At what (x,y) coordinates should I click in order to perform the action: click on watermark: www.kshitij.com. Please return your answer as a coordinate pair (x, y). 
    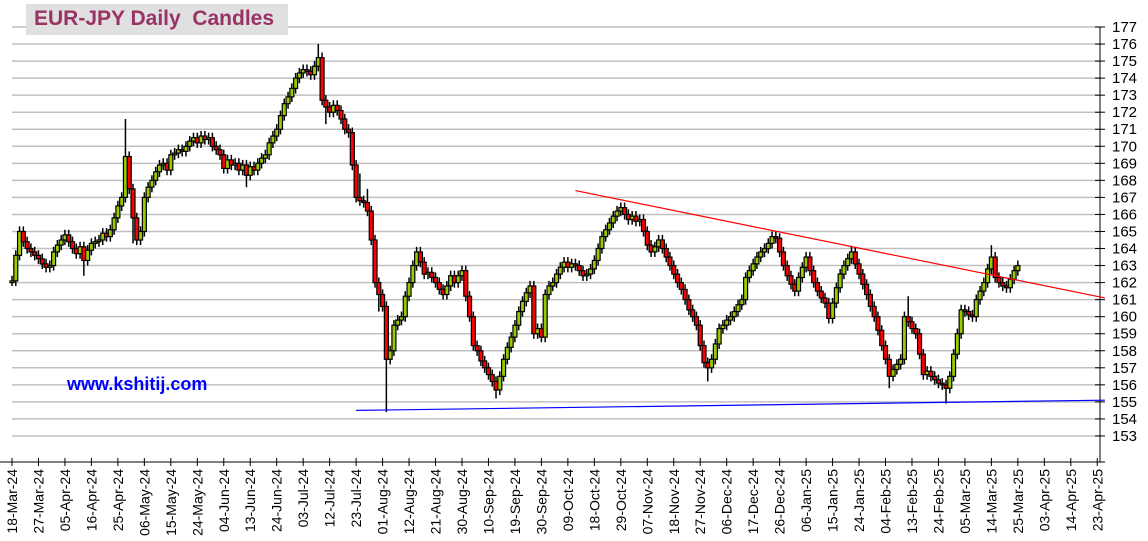
    Looking at the image, I should click on (137, 384).